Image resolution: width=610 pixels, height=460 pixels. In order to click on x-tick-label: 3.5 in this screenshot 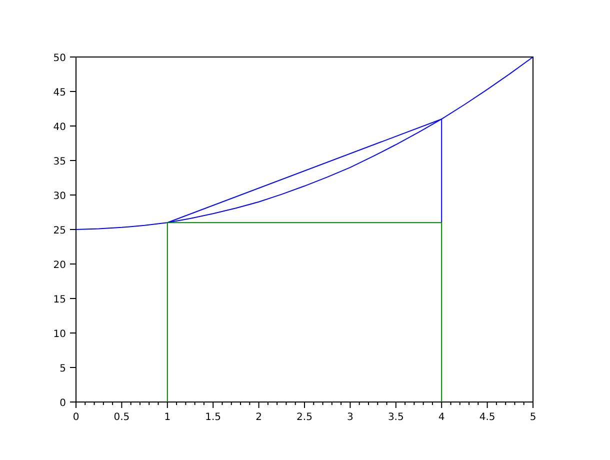, I will do `click(396, 417)`.